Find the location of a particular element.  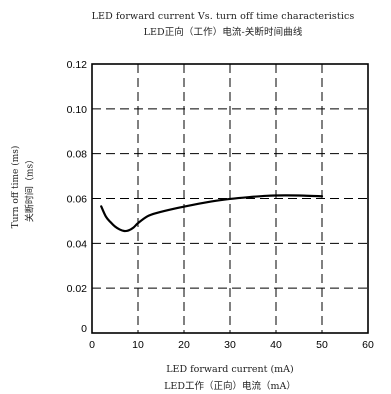

series-group is located at coordinates (212, 213).